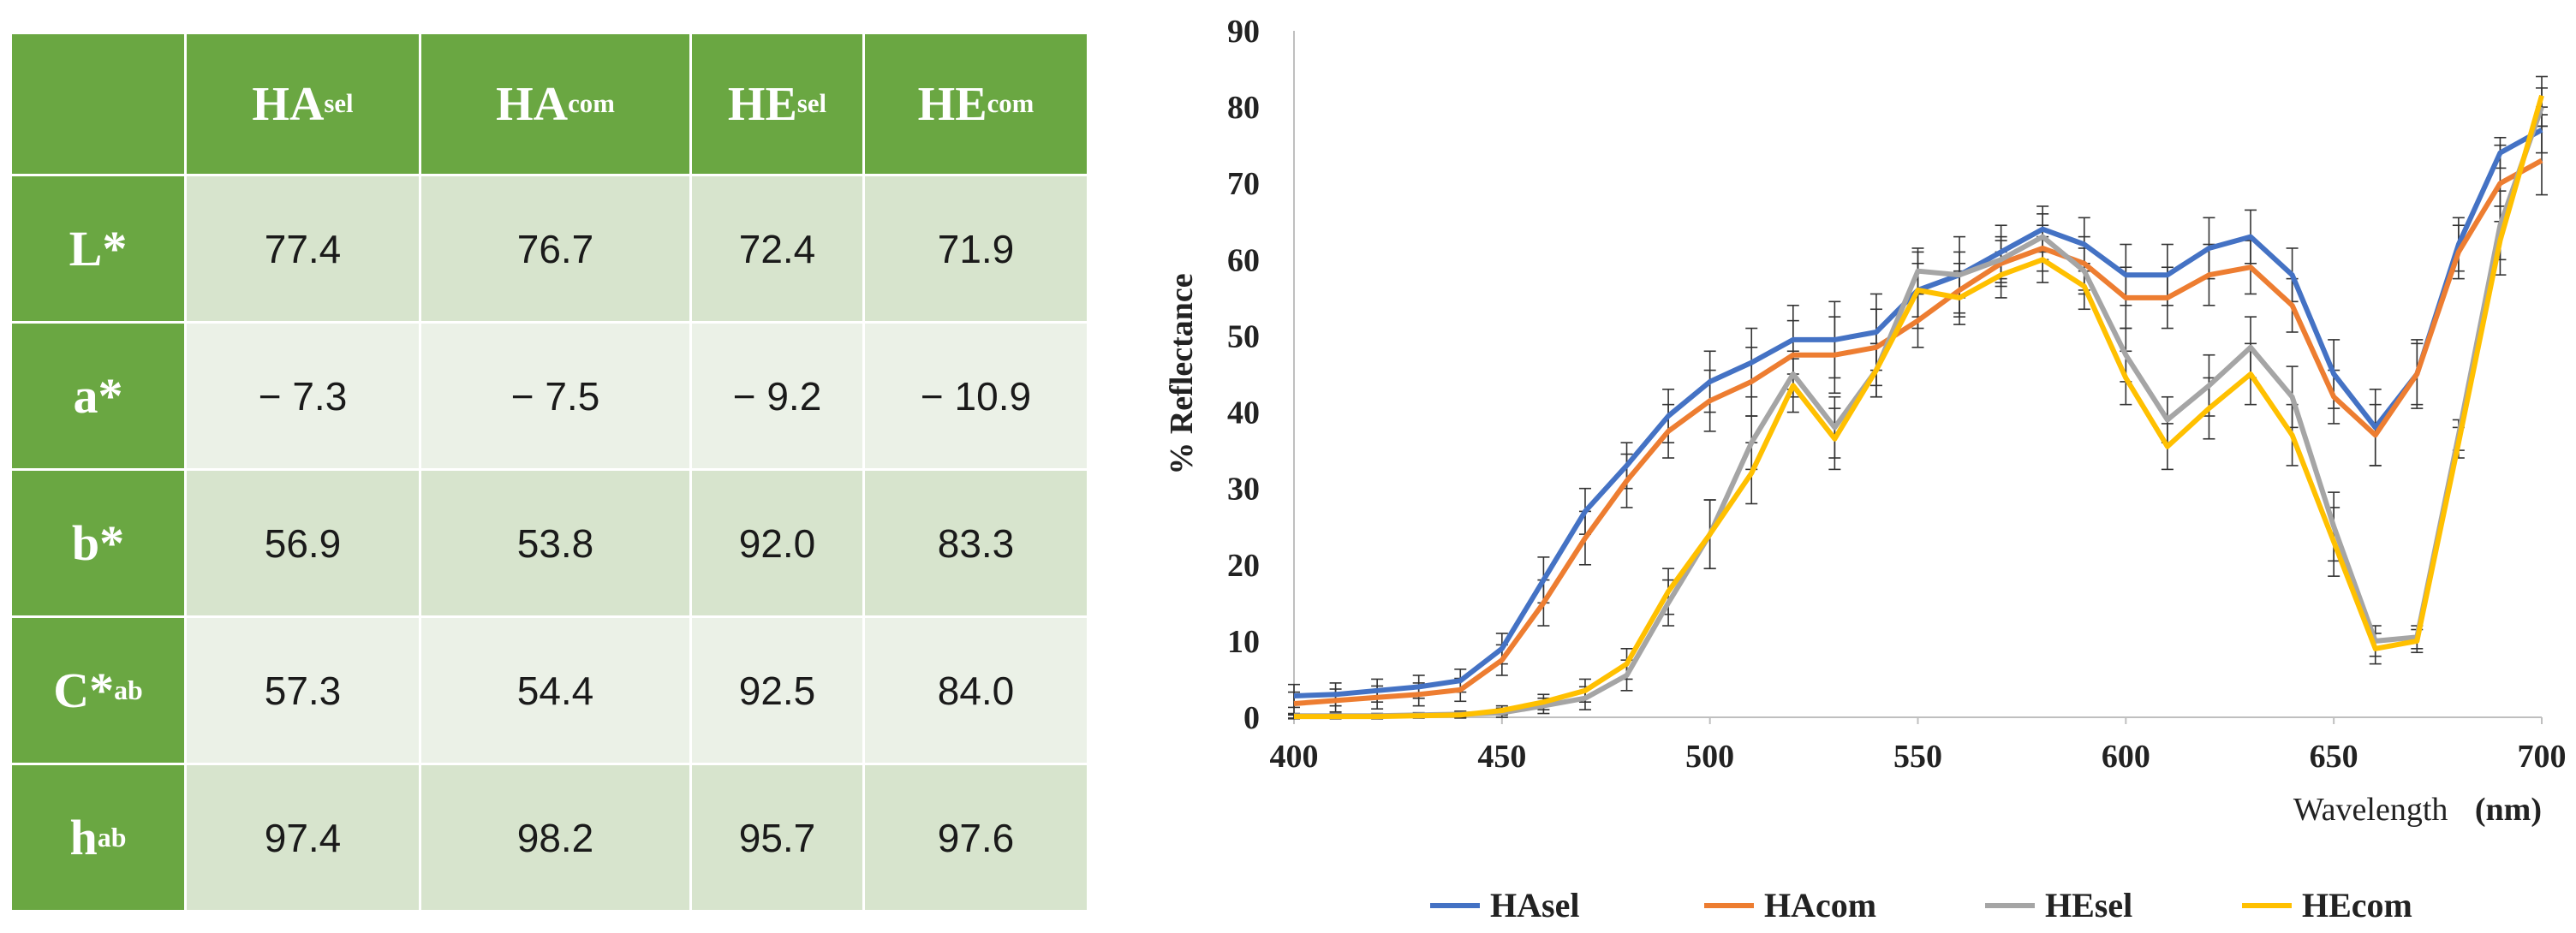  I want to click on table-cell: 97.4, so click(304, 838).